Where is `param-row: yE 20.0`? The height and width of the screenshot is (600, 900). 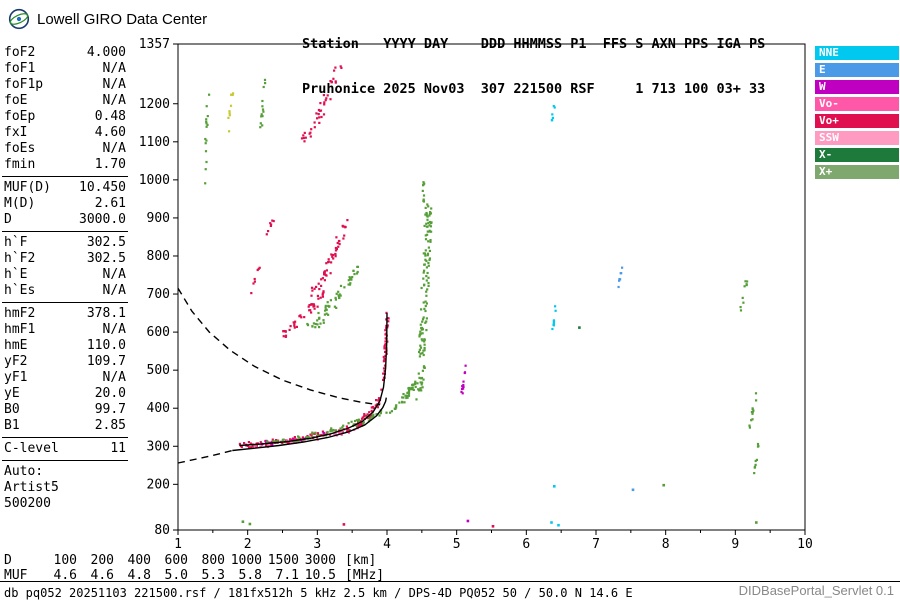
param-row: yE 20.0 is located at coordinates (65, 394).